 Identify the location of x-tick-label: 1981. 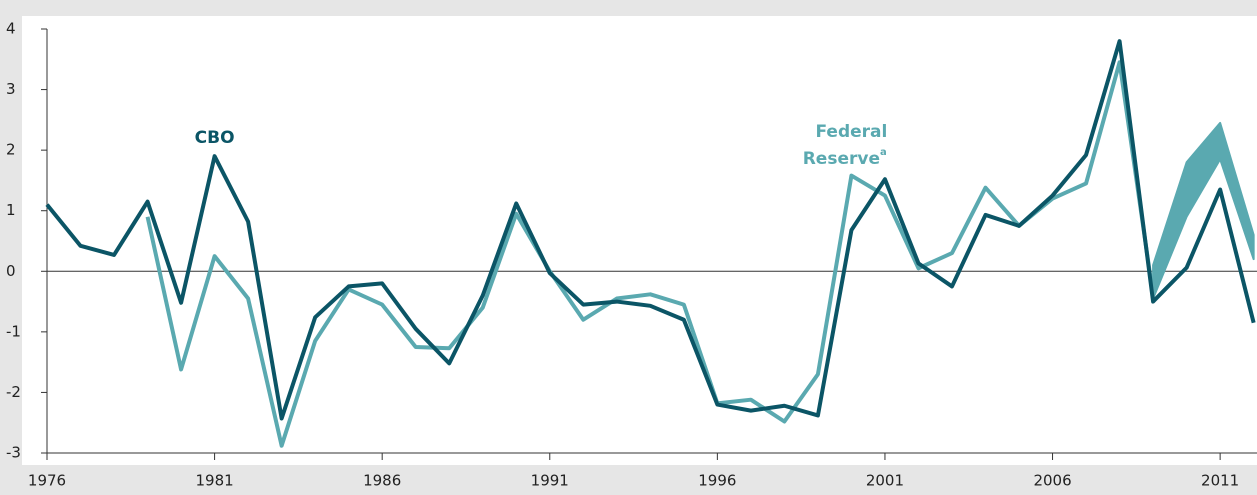
(214, 481).